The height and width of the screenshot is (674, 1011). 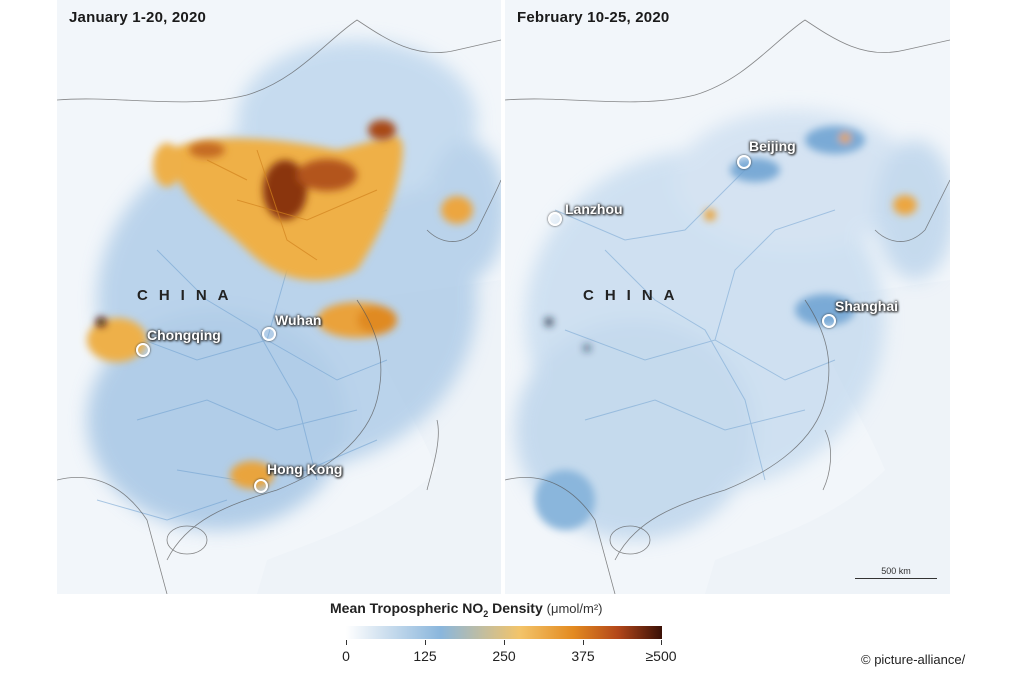 I want to click on city-marker-wuhan, so click(x=269, y=334).